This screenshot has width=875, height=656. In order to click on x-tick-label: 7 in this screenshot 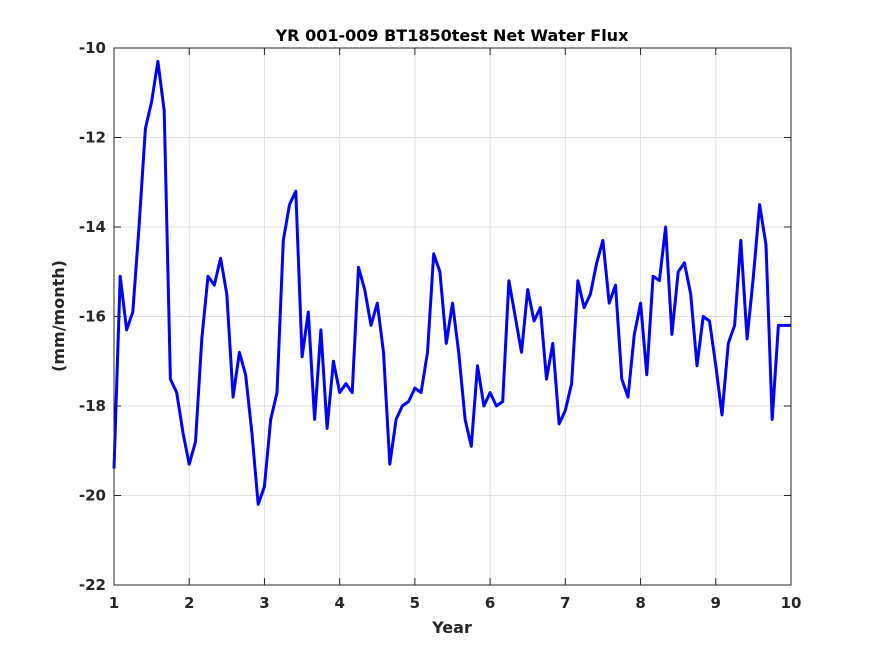, I will do `click(565, 603)`.